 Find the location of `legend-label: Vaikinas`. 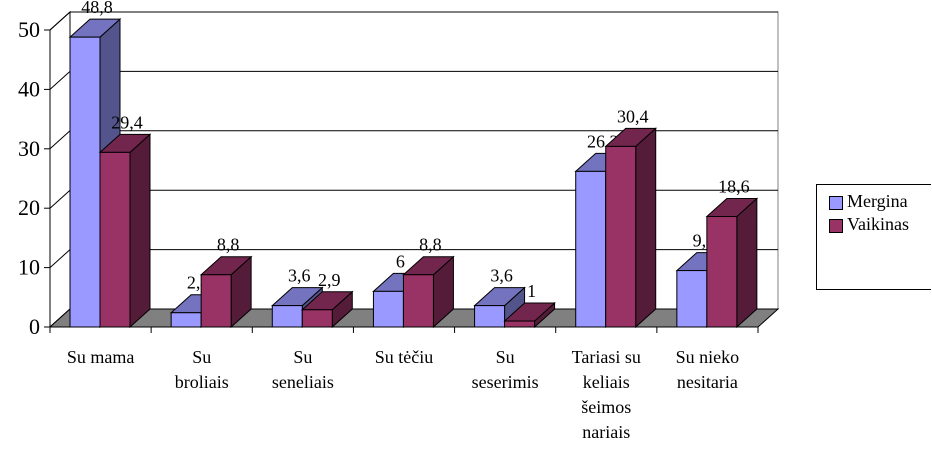

legend-label: Vaikinas is located at coordinates (878, 224).